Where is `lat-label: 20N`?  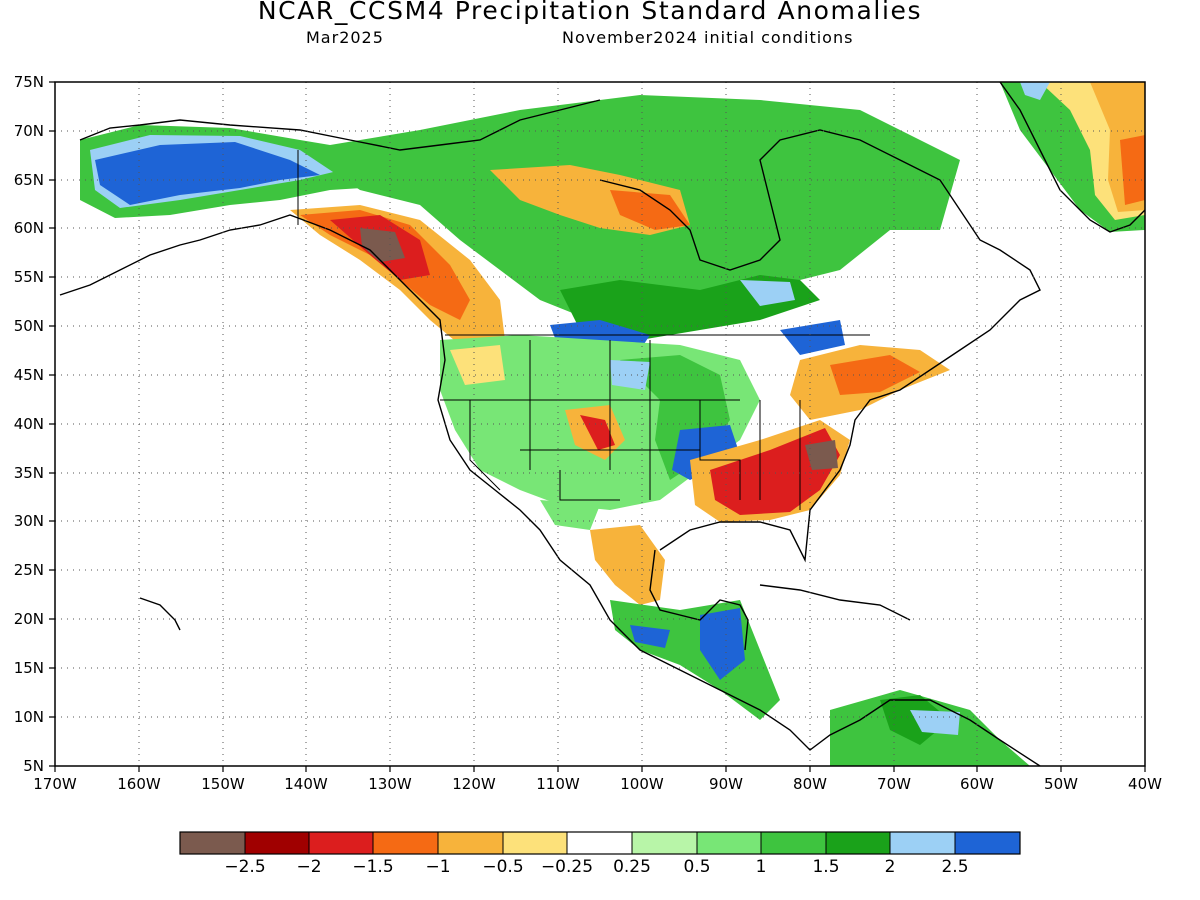 lat-label: 20N is located at coordinates (28, 619).